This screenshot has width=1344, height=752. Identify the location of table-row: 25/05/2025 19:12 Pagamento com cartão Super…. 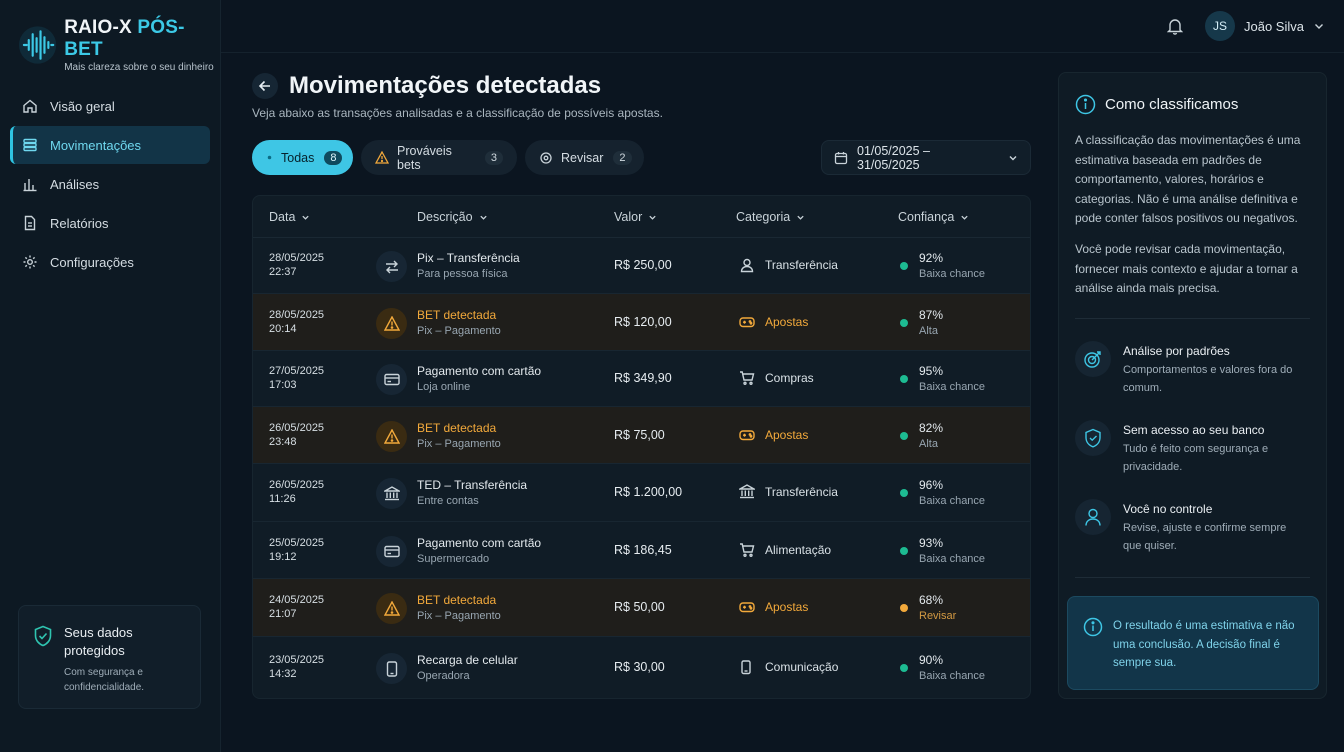
(641, 550).